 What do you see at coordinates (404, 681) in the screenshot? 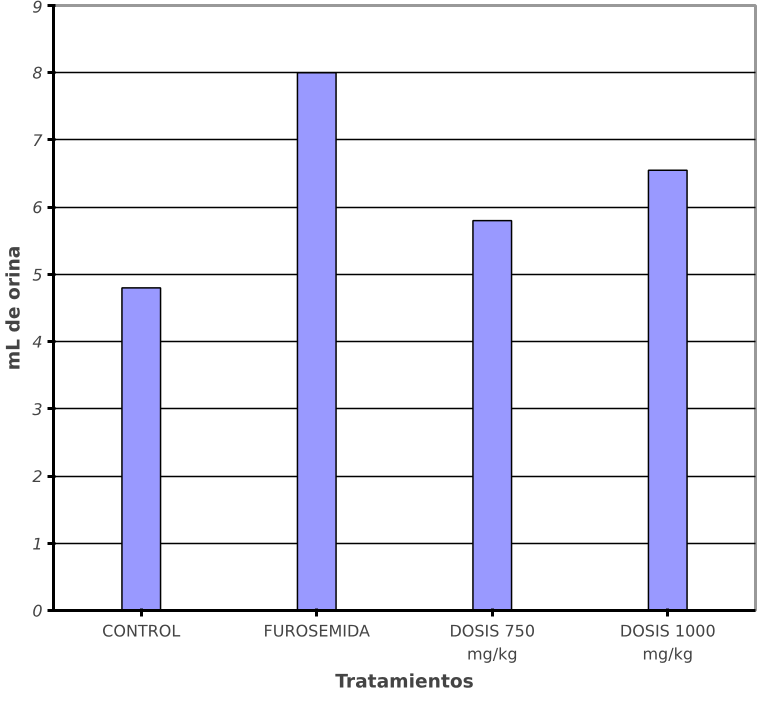
I see `x-axis-title: Tratamientos` at bounding box center [404, 681].